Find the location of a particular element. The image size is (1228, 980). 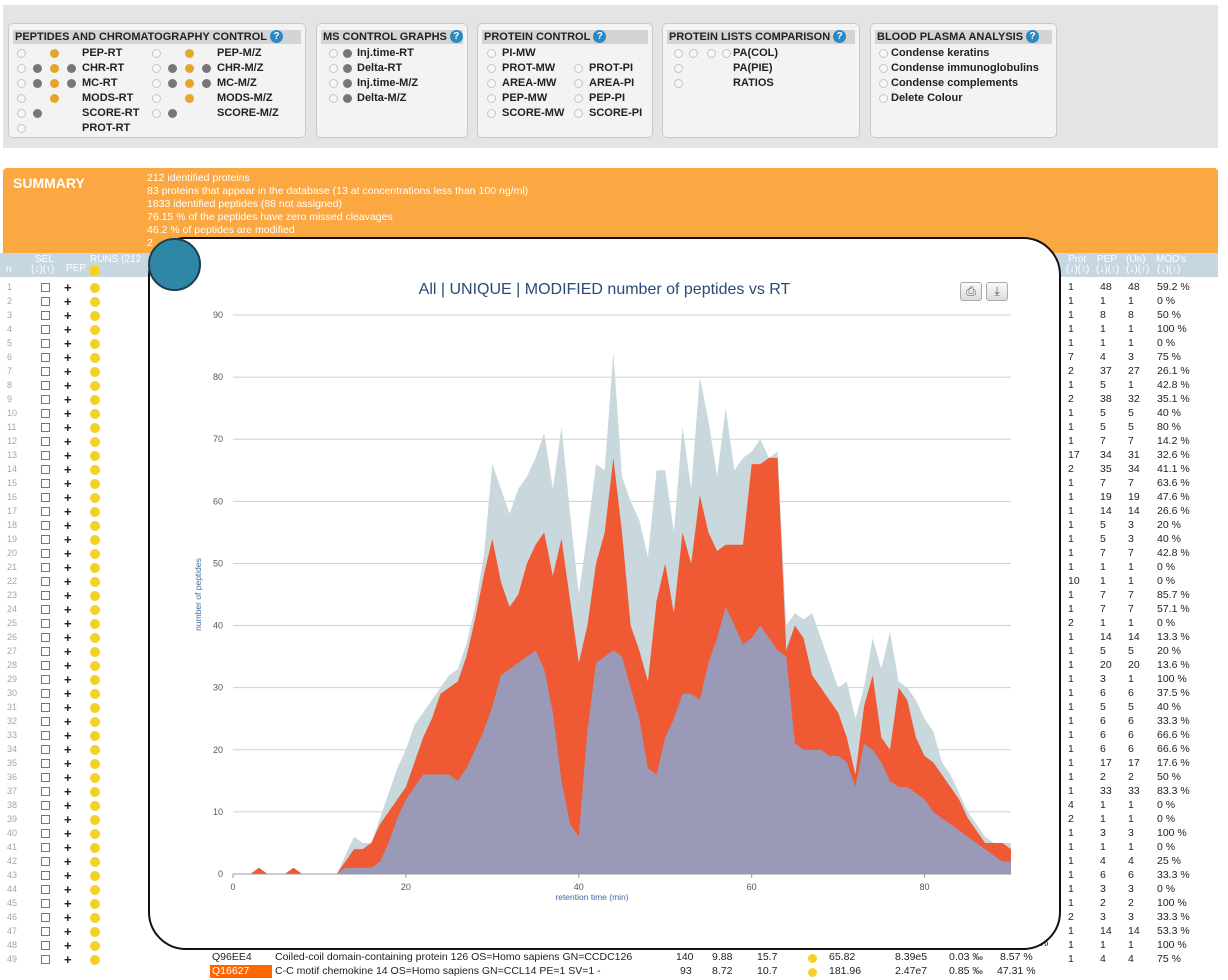

close-bubble-button is located at coordinates (174, 264).